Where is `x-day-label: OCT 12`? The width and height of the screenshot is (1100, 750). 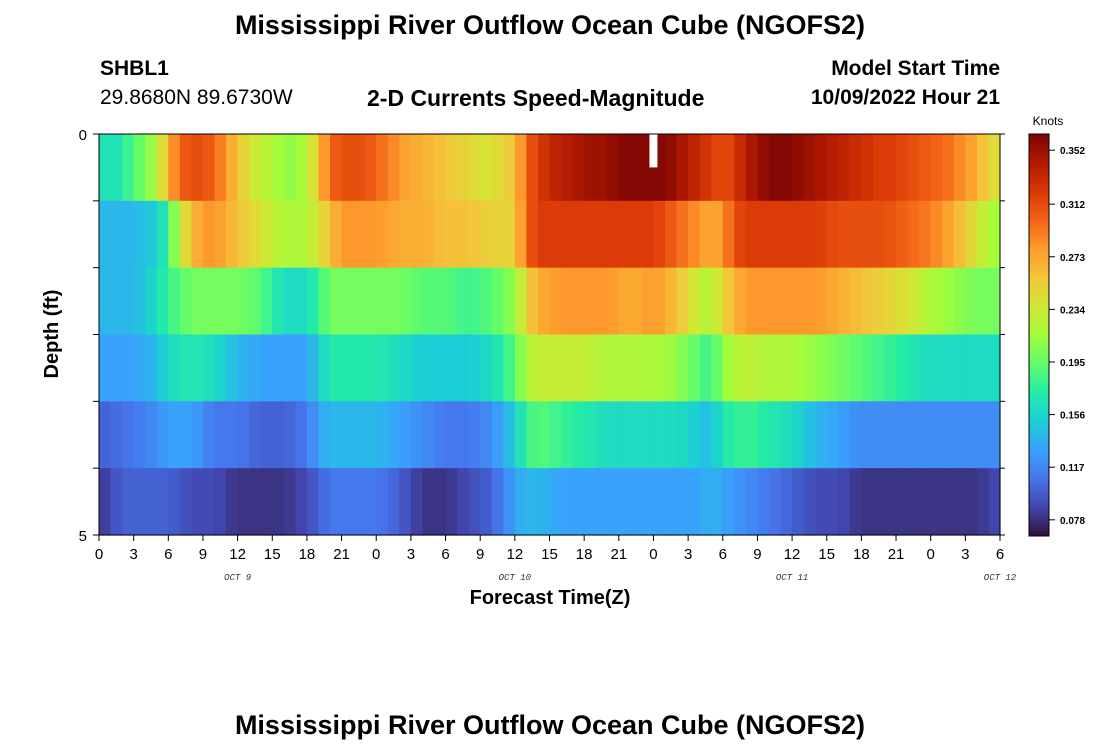 x-day-label: OCT 12 is located at coordinates (1000, 578).